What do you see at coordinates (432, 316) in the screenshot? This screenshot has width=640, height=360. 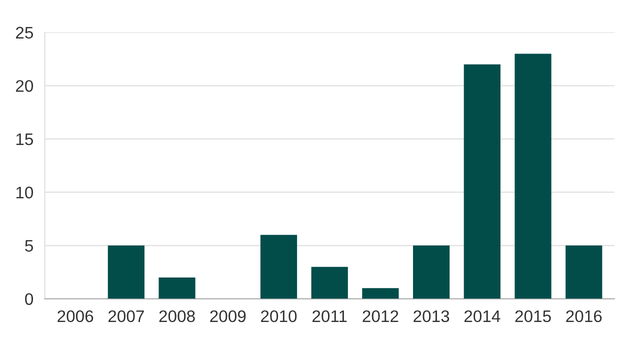 I see `x-tick-label: 2013` at bounding box center [432, 316].